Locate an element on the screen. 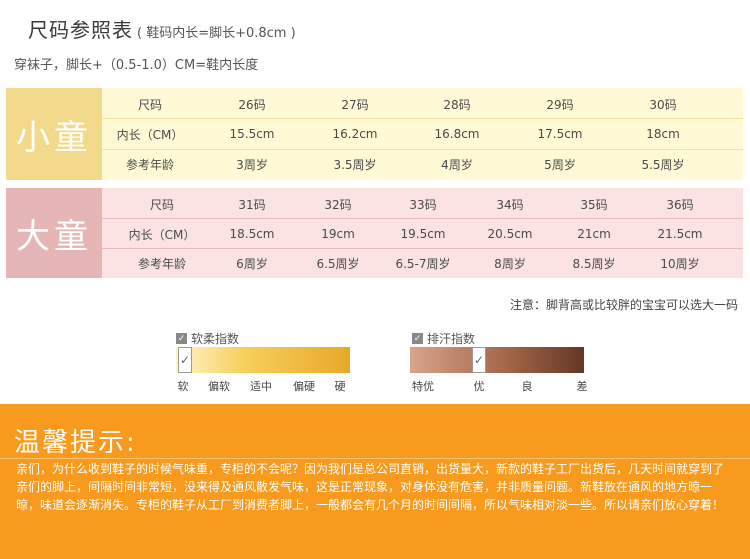 The width and height of the screenshot is (750, 559). table-cell: 18.5cm is located at coordinates (252, 234).